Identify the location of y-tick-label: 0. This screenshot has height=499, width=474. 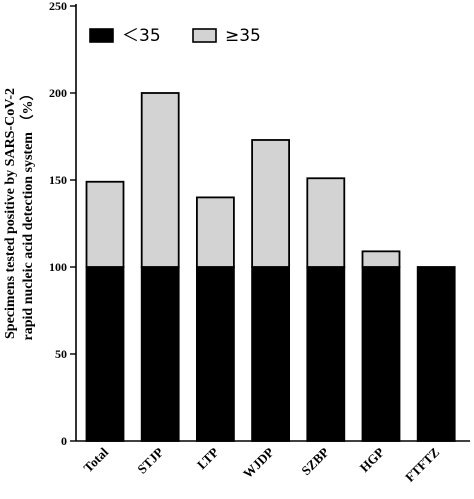
(64, 441).